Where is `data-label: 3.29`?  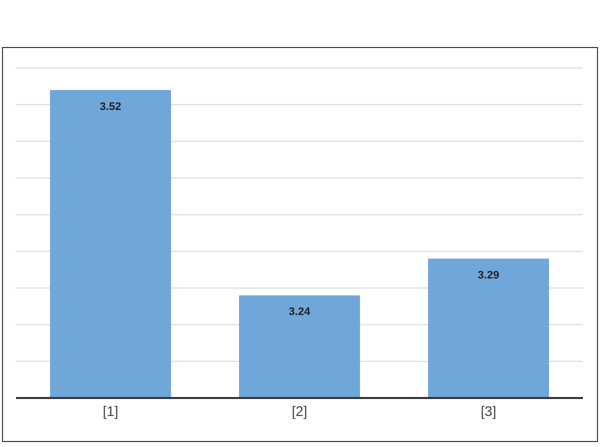 data-label: 3.29 is located at coordinates (489, 275).